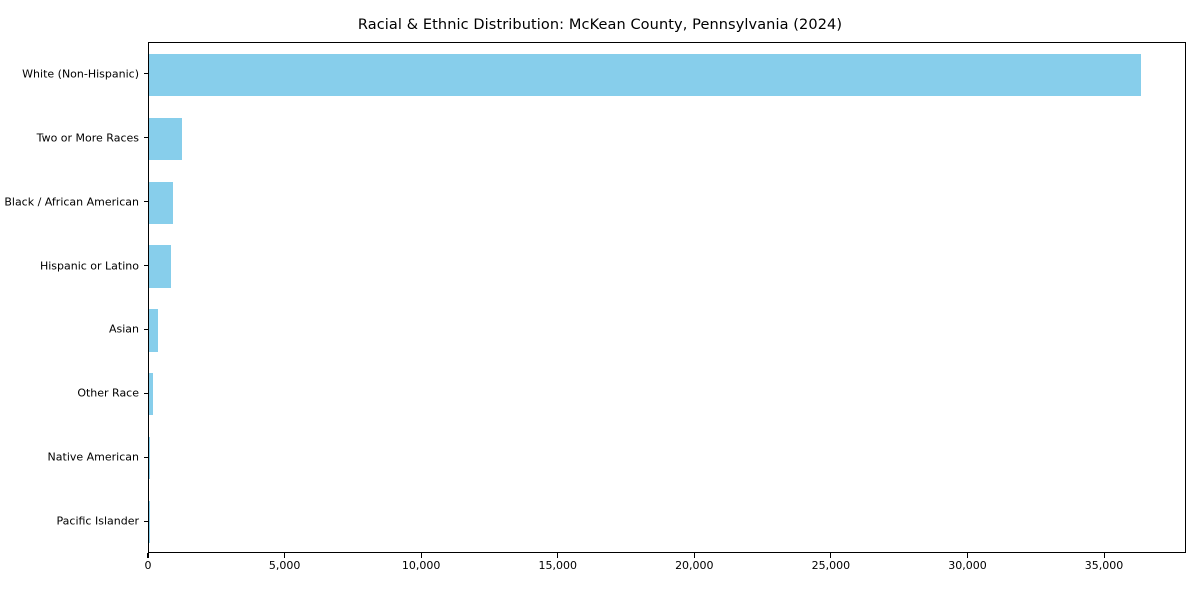  What do you see at coordinates (108, 393) in the screenshot?
I see `y-tick-label: Other Race` at bounding box center [108, 393].